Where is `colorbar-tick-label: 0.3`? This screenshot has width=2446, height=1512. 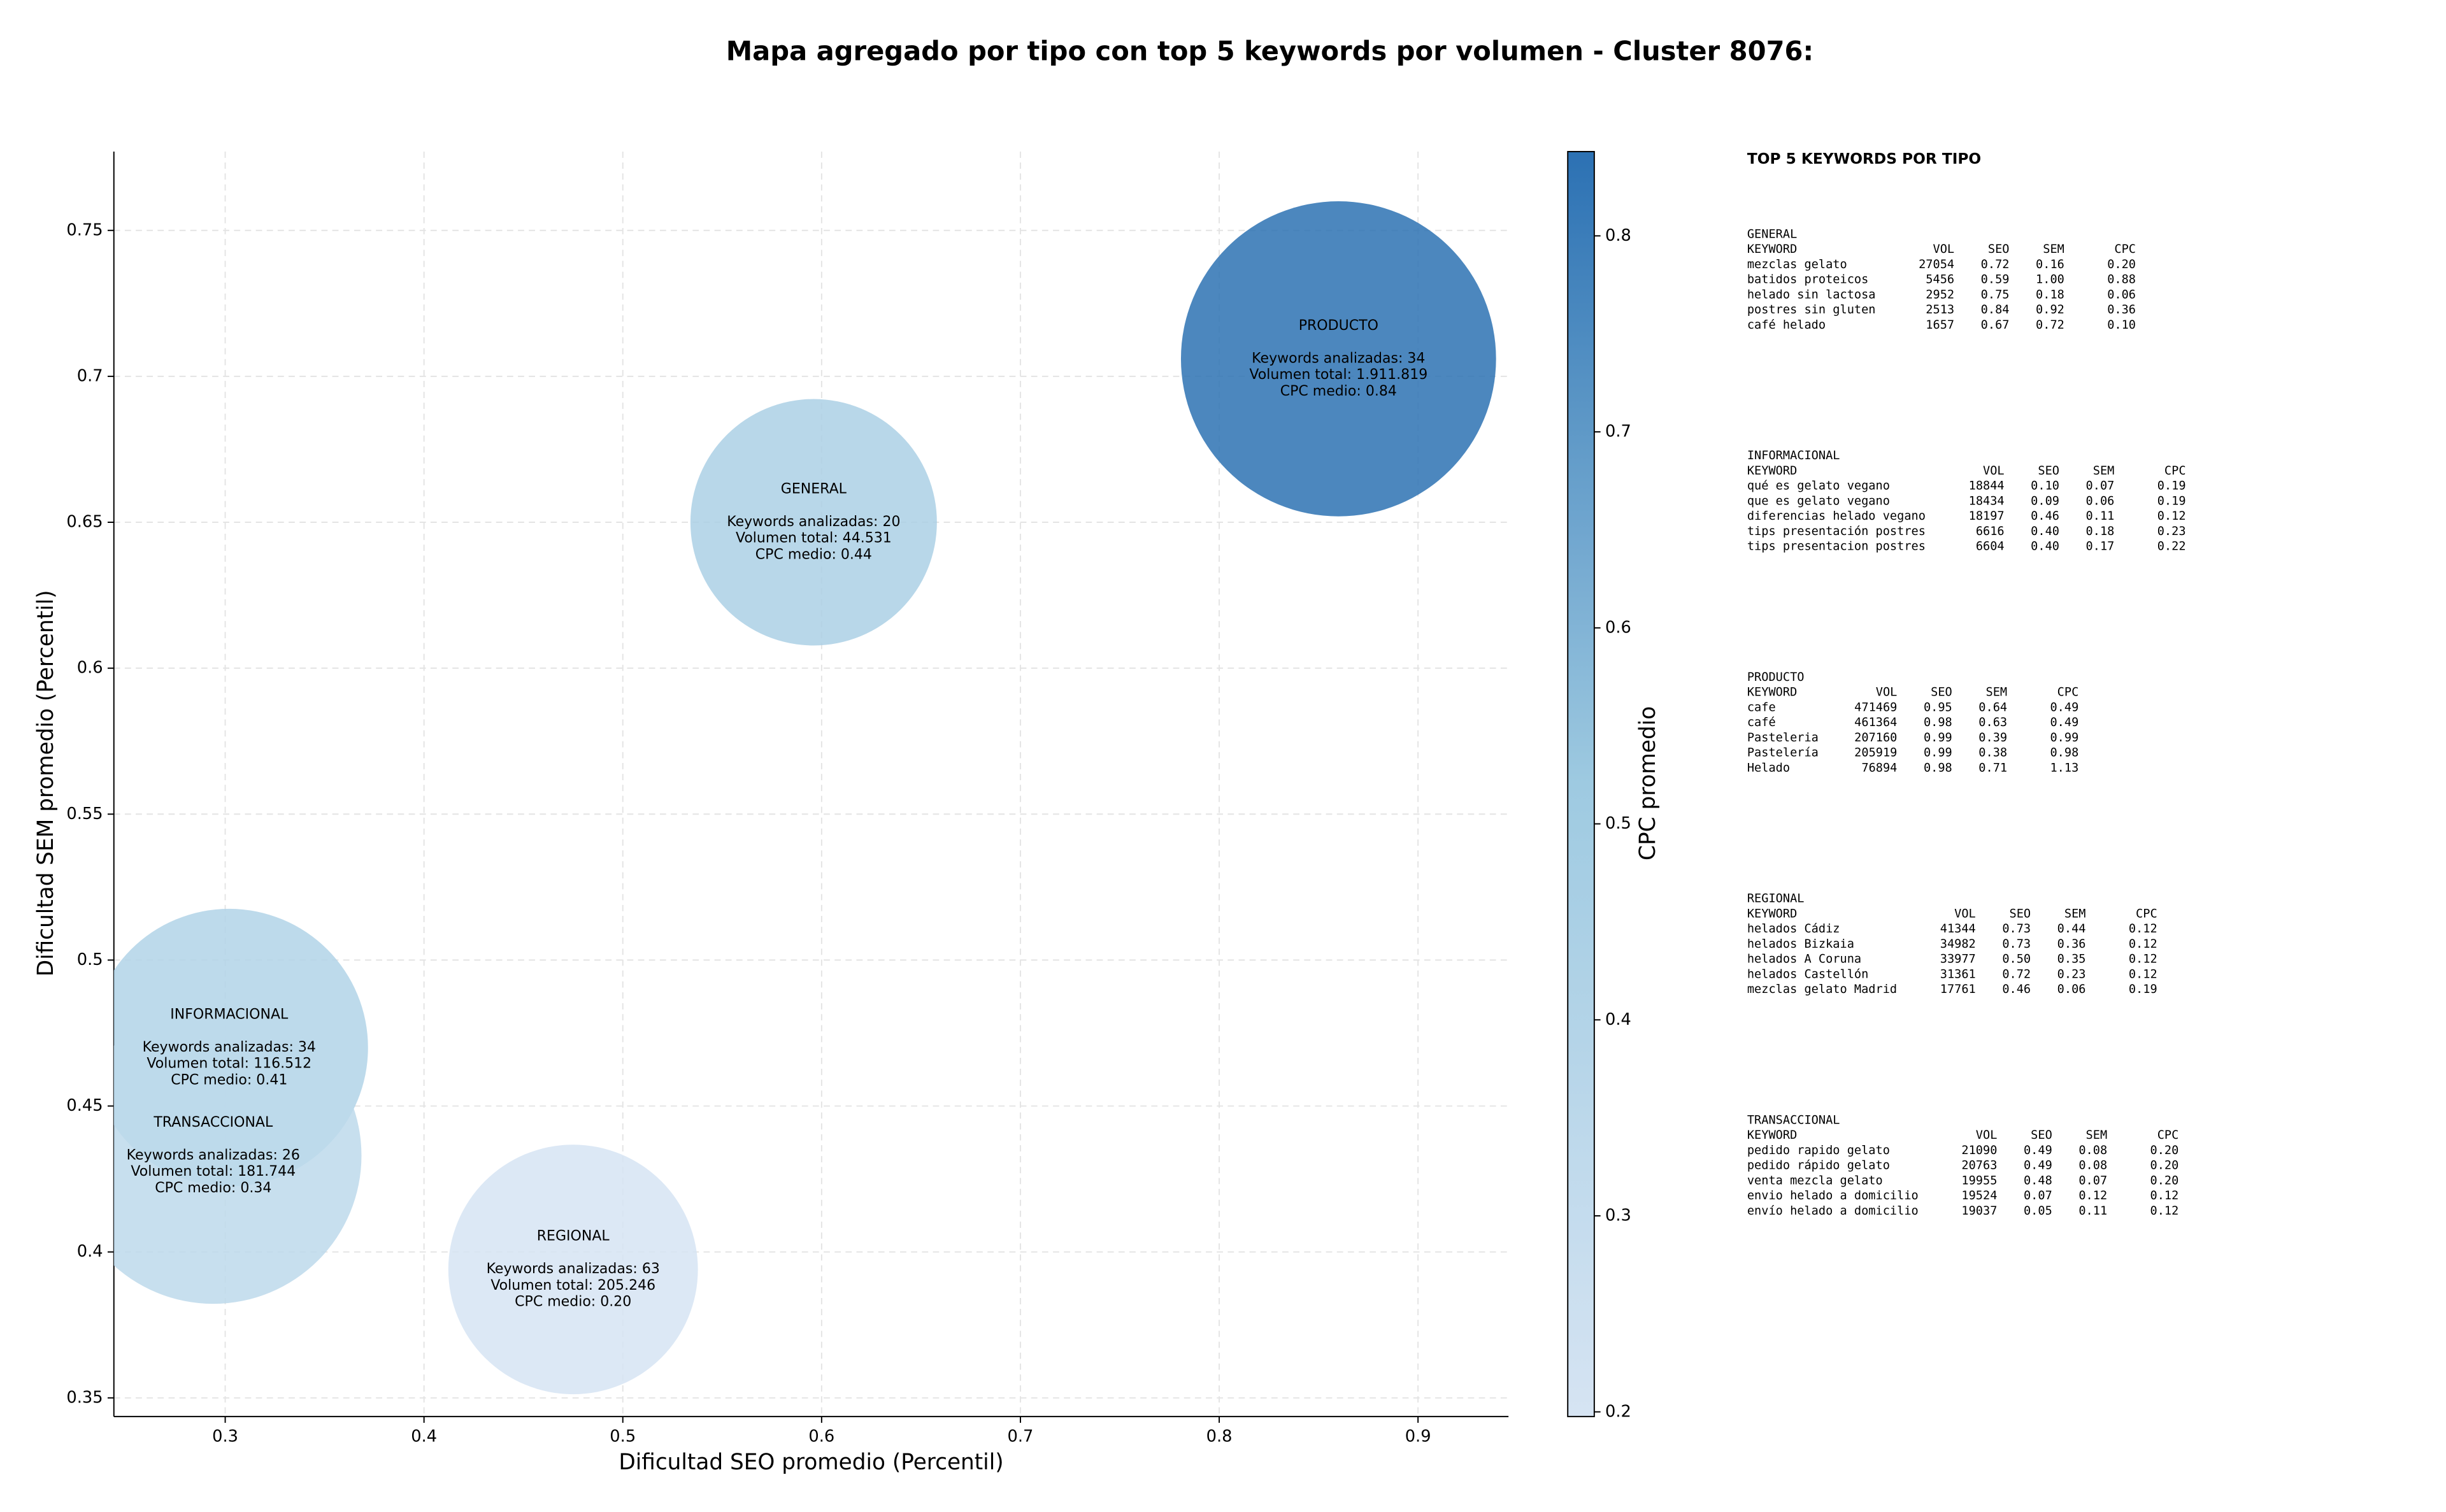 colorbar-tick-label: 0.3 is located at coordinates (1618, 1215).